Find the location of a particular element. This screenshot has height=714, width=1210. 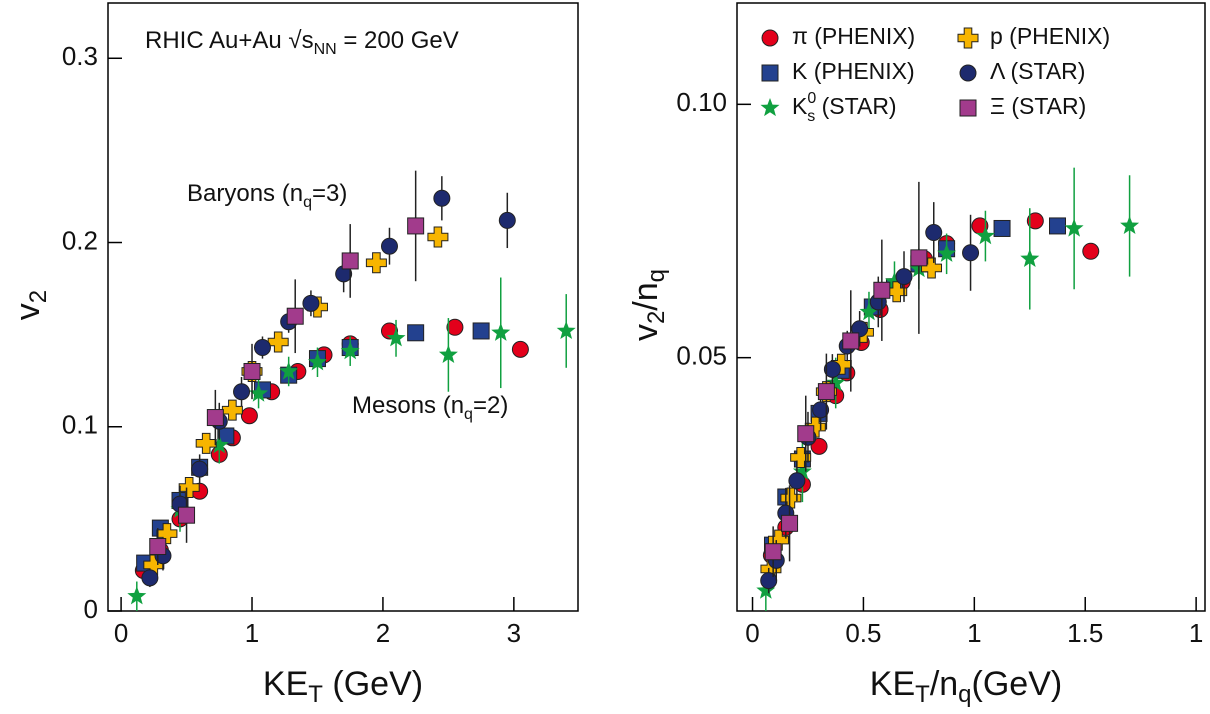

legend-name: K (PHENIX) is located at coordinates (853, 71).